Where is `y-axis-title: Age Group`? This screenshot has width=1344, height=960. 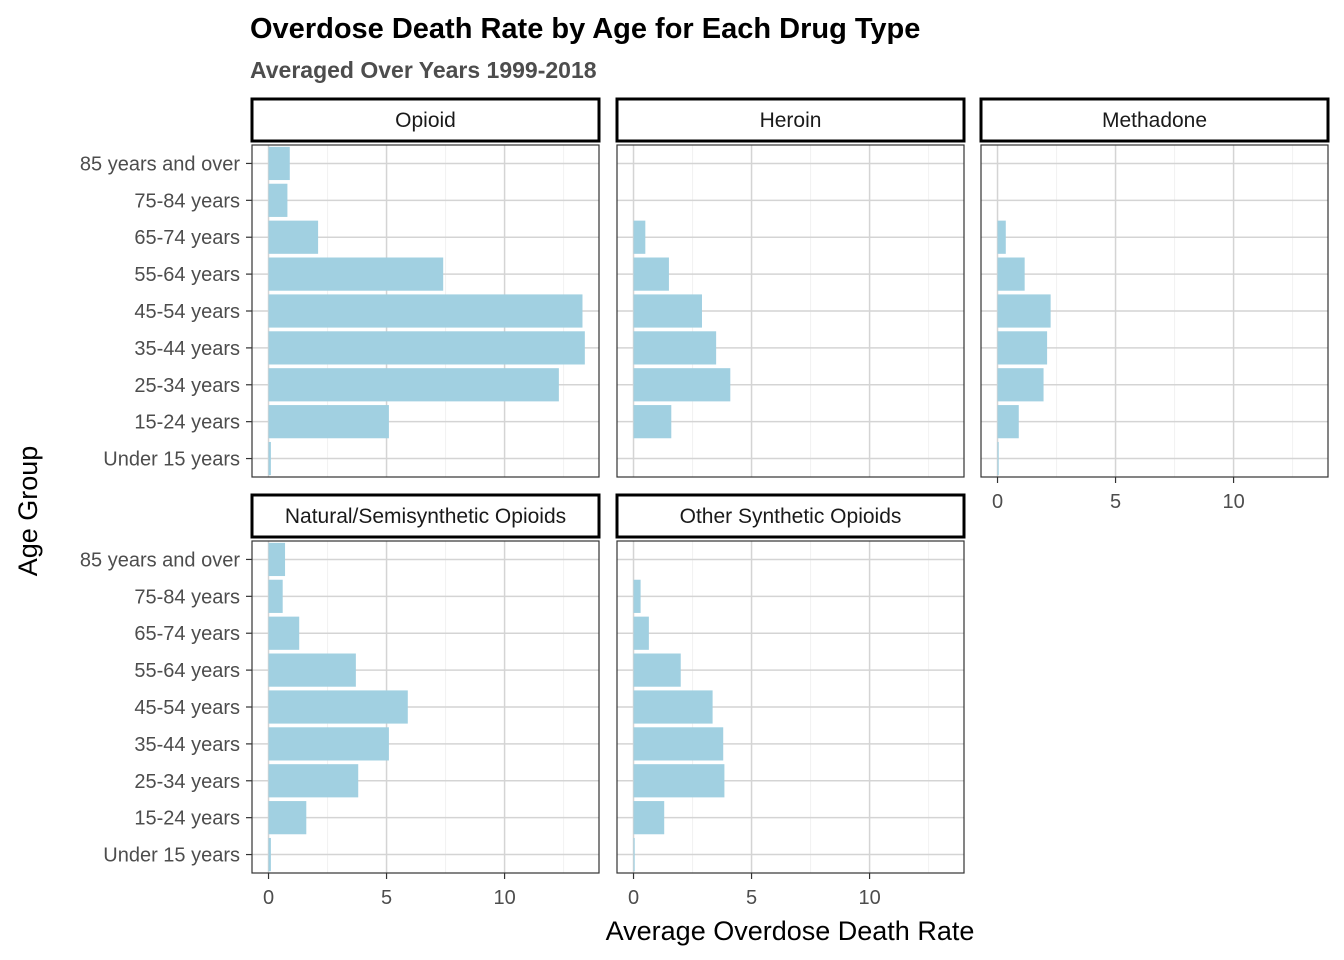
y-axis-title: Age Group is located at coordinates (28, 511).